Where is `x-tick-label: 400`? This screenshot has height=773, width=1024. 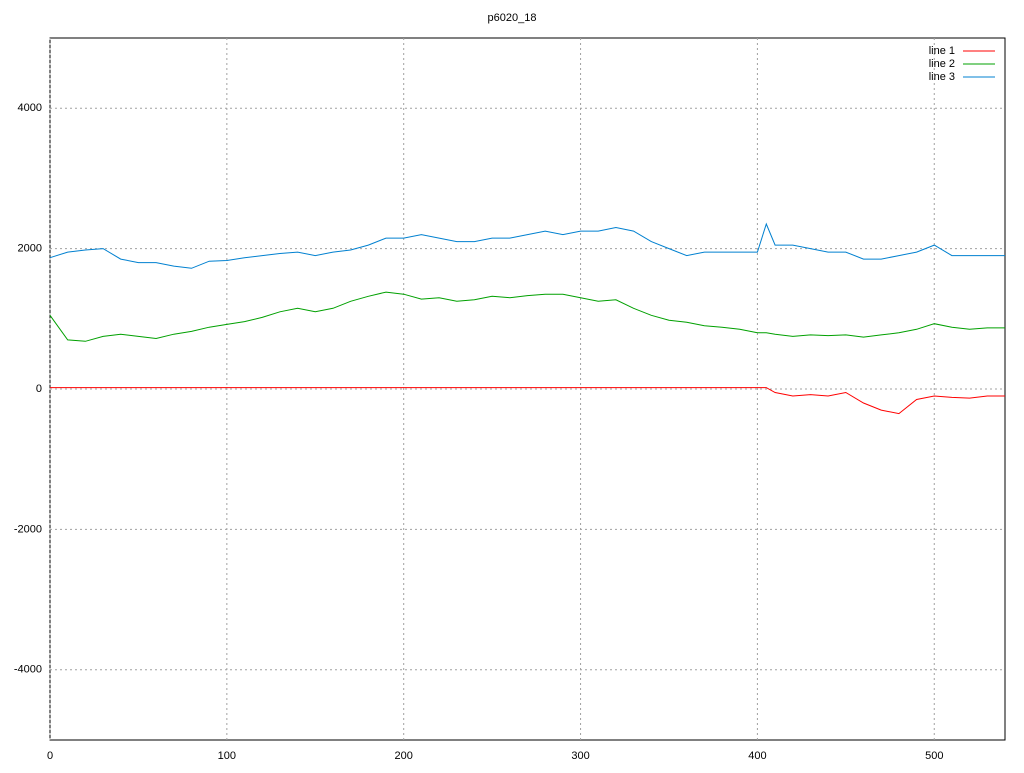
x-tick-label: 400 is located at coordinates (757, 756).